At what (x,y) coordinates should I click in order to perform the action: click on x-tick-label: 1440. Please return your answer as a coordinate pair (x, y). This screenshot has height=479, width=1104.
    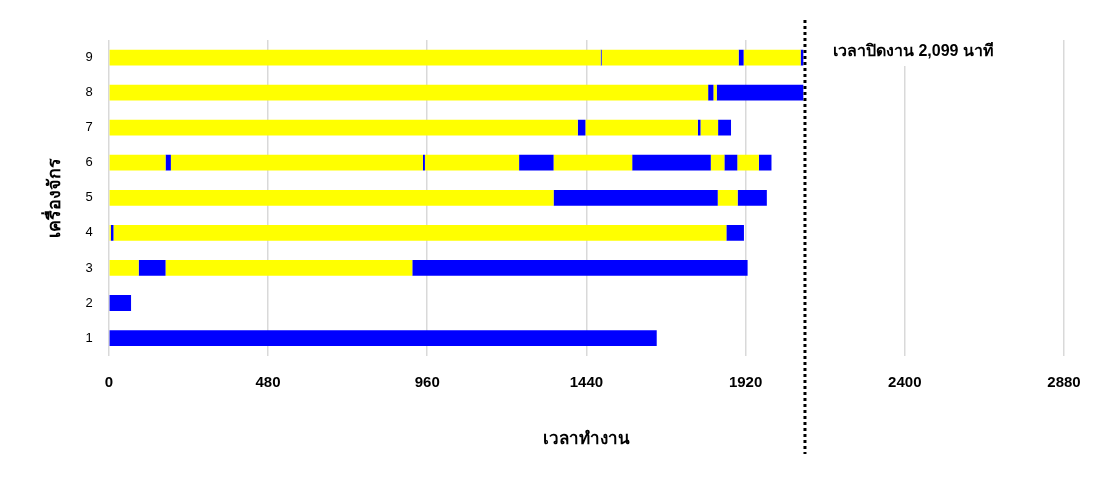
    Looking at the image, I should click on (586, 381).